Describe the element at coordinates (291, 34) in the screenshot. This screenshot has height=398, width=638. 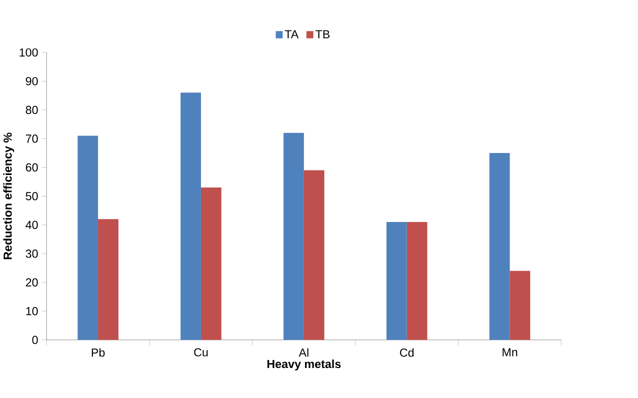
I see `legend-label: TA` at that location.